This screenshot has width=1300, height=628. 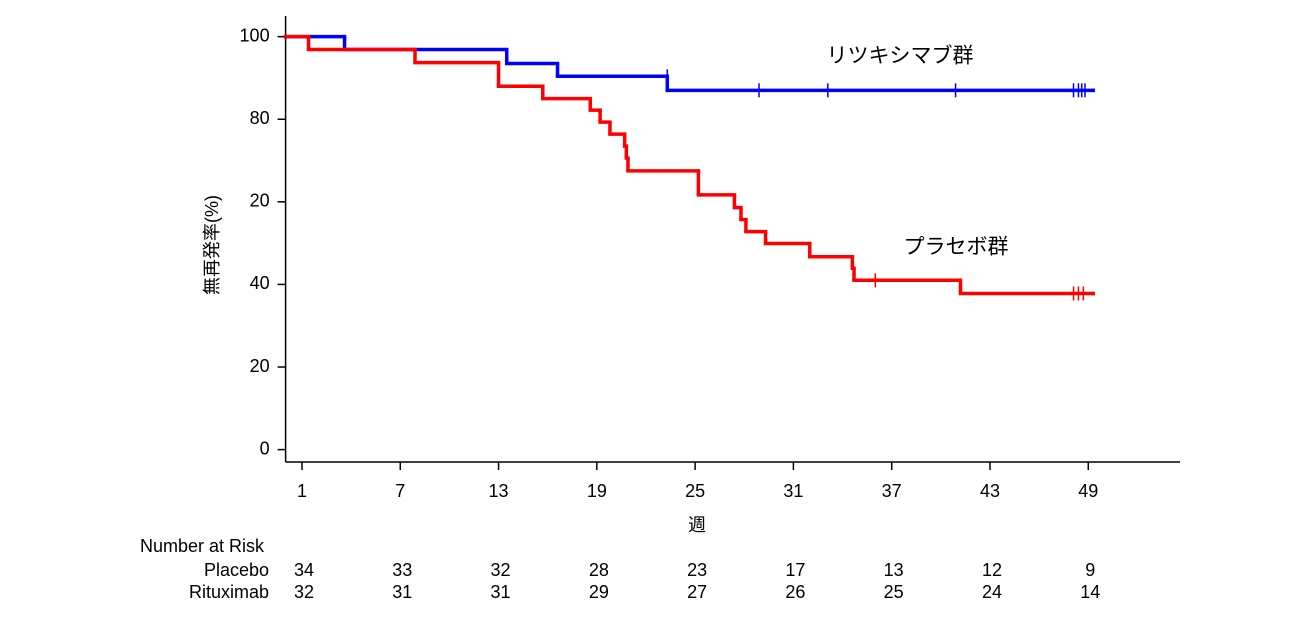 What do you see at coordinates (992, 592) in the screenshot?
I see `risk-value: 24` at bounding box center [992, 592].